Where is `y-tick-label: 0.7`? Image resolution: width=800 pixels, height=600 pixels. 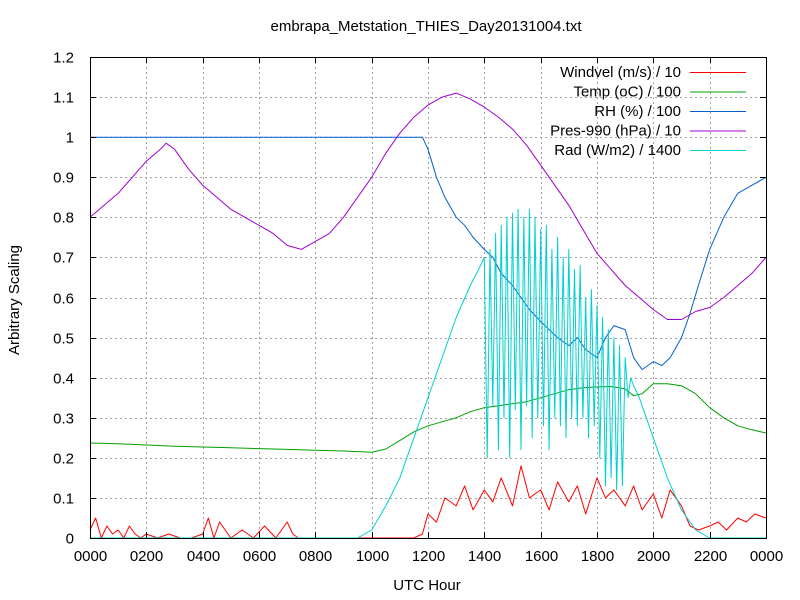 y-tick-label: 0.7 is located at coordinates (63, 258).